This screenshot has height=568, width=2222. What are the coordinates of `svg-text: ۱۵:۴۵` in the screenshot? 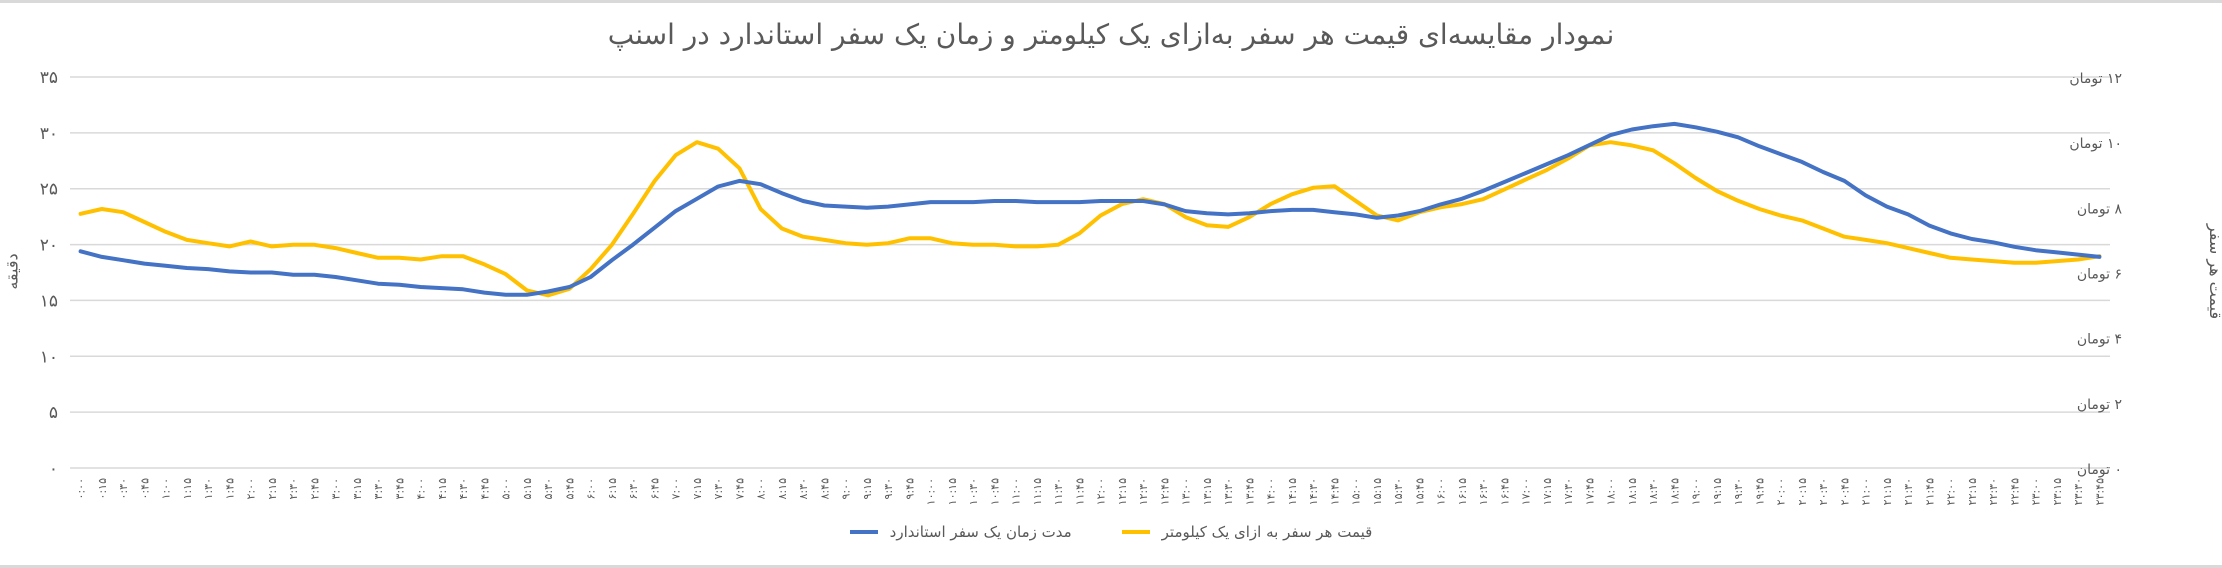 It's located at (1419, 491).